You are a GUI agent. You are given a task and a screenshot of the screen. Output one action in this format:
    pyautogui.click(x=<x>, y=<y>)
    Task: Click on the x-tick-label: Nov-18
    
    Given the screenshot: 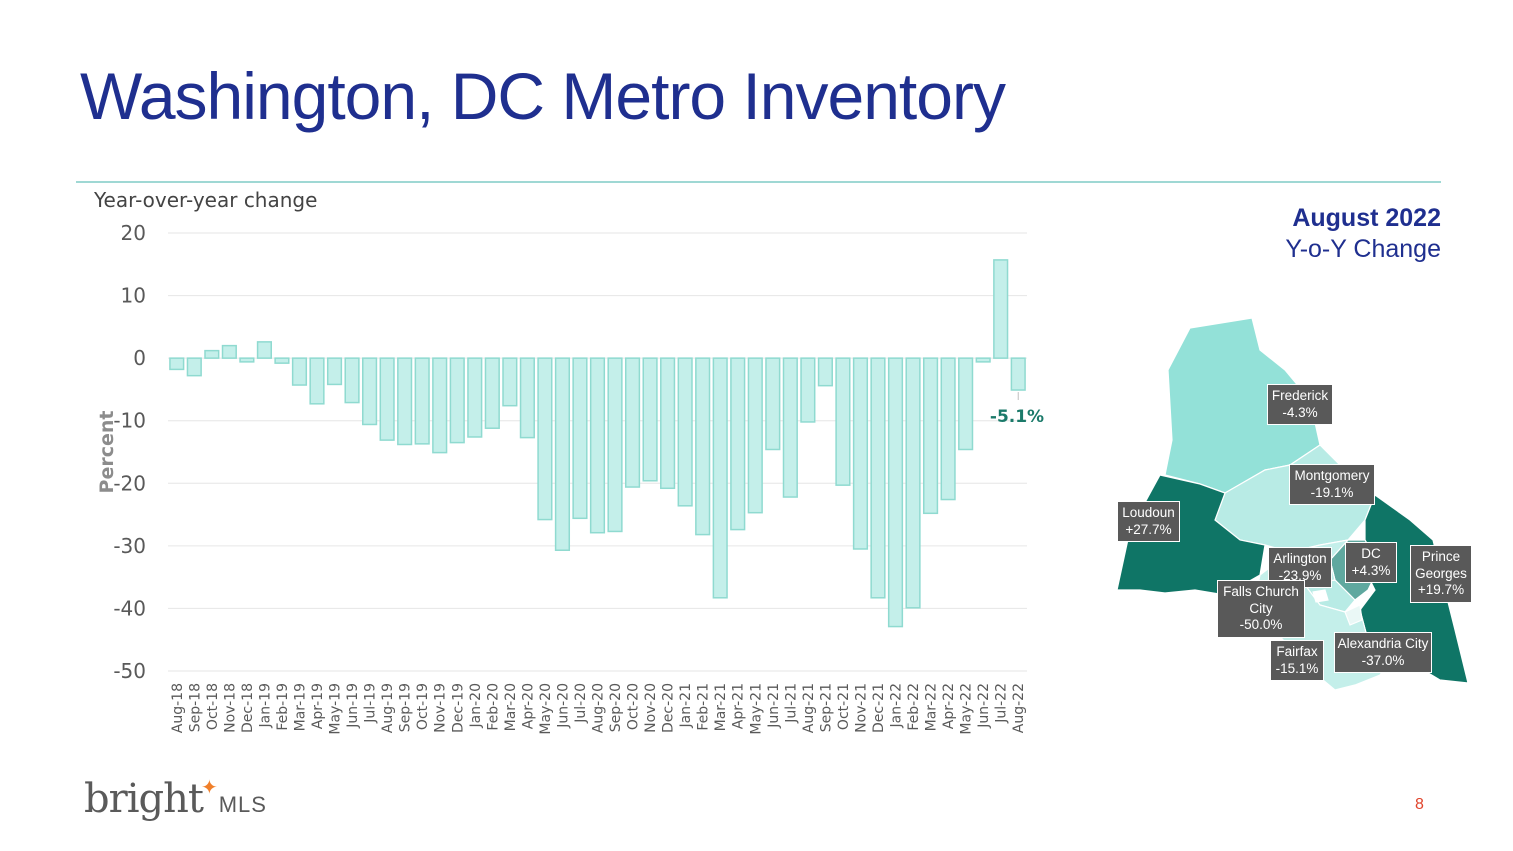 What is the action you would take?
    pyautogui.click(x=230, y=708)
    